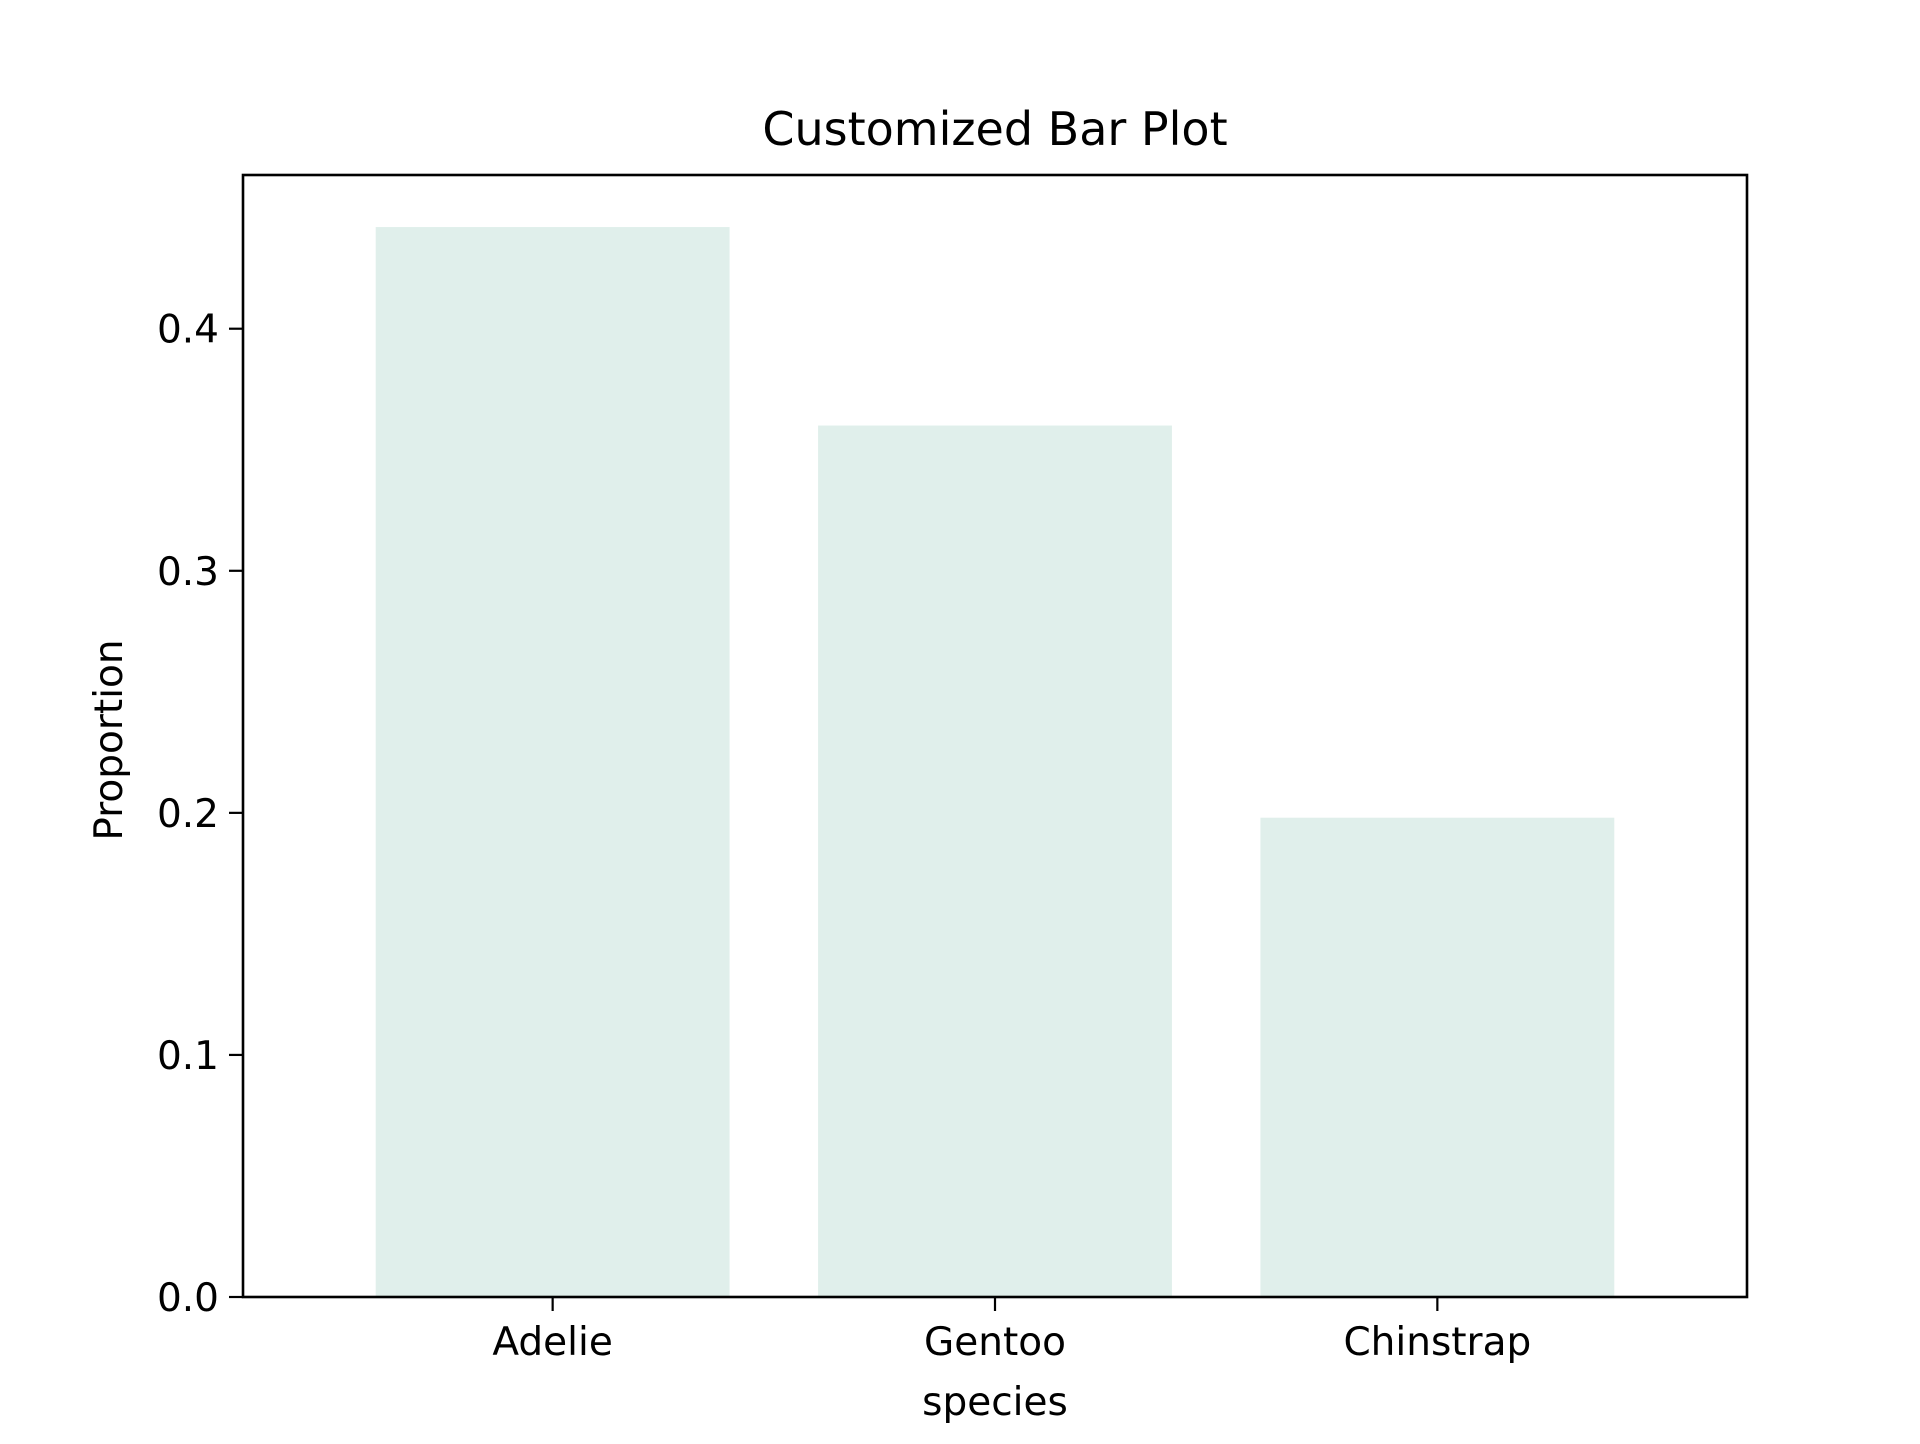  What do you see at coordinates (995, 1402) in the screenshot?
I see `x-axis-label: species` at bounding box center [995, 1402].